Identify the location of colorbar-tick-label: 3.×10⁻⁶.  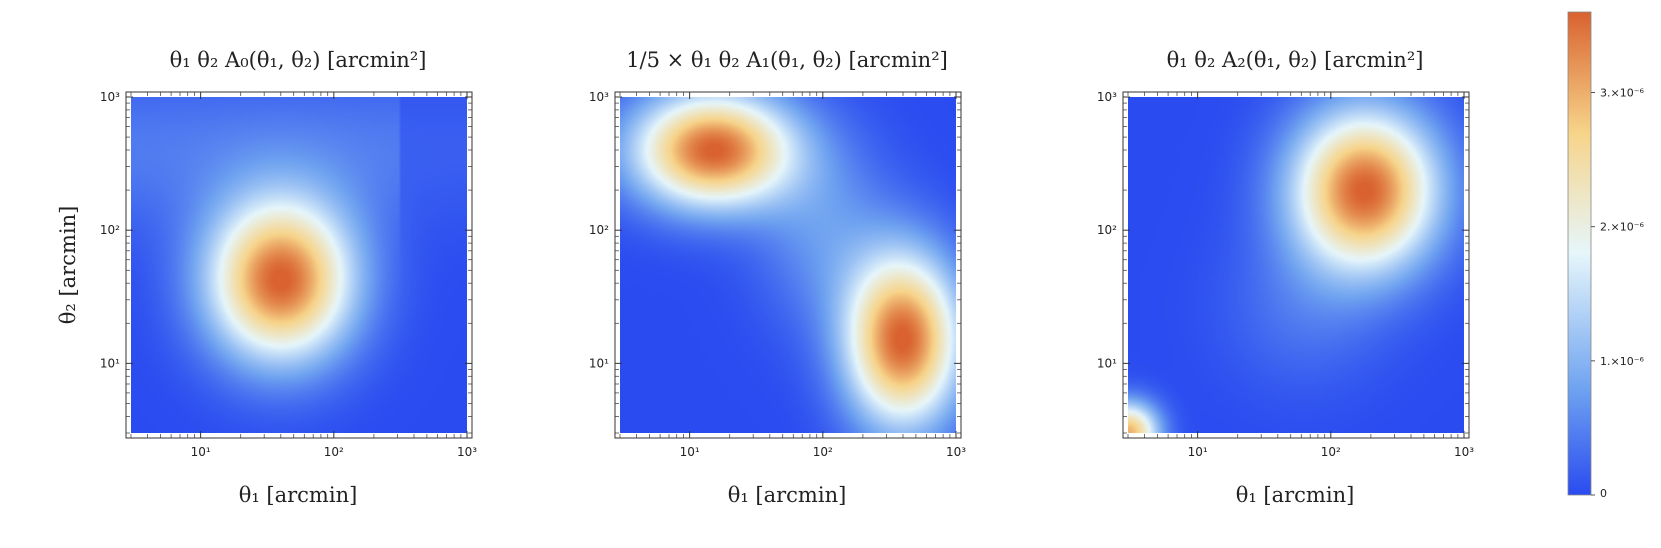
(1622, 93).